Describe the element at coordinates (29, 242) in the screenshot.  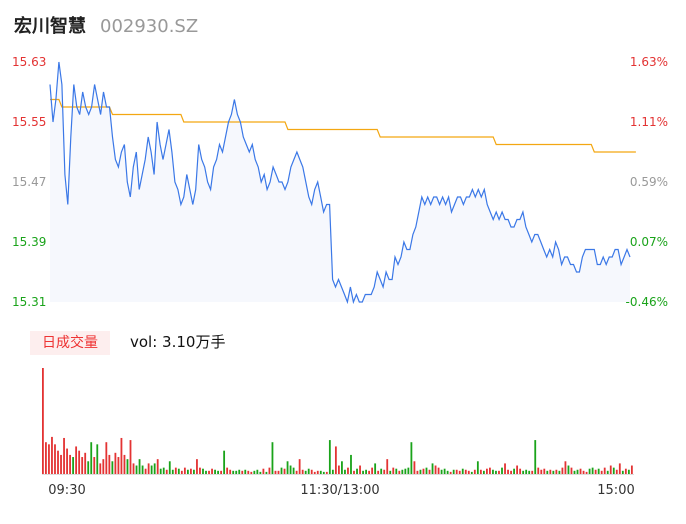
I see `y-tick-label-left: 15.39` at that location.